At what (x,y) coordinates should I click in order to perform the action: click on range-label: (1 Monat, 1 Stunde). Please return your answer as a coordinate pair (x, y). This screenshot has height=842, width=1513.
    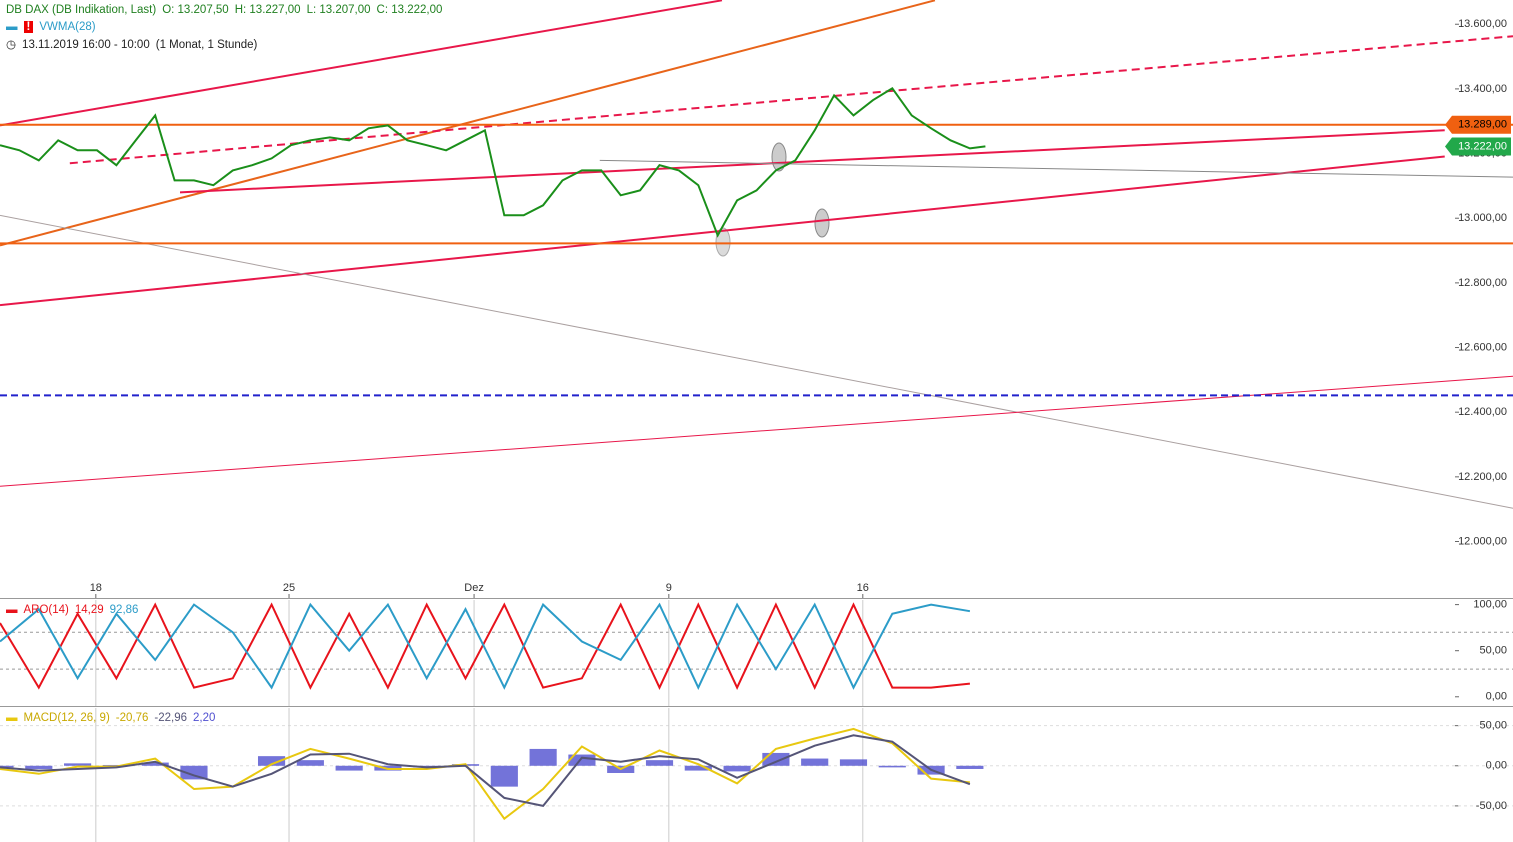
    Looking at the image, I should click on (206, 45).